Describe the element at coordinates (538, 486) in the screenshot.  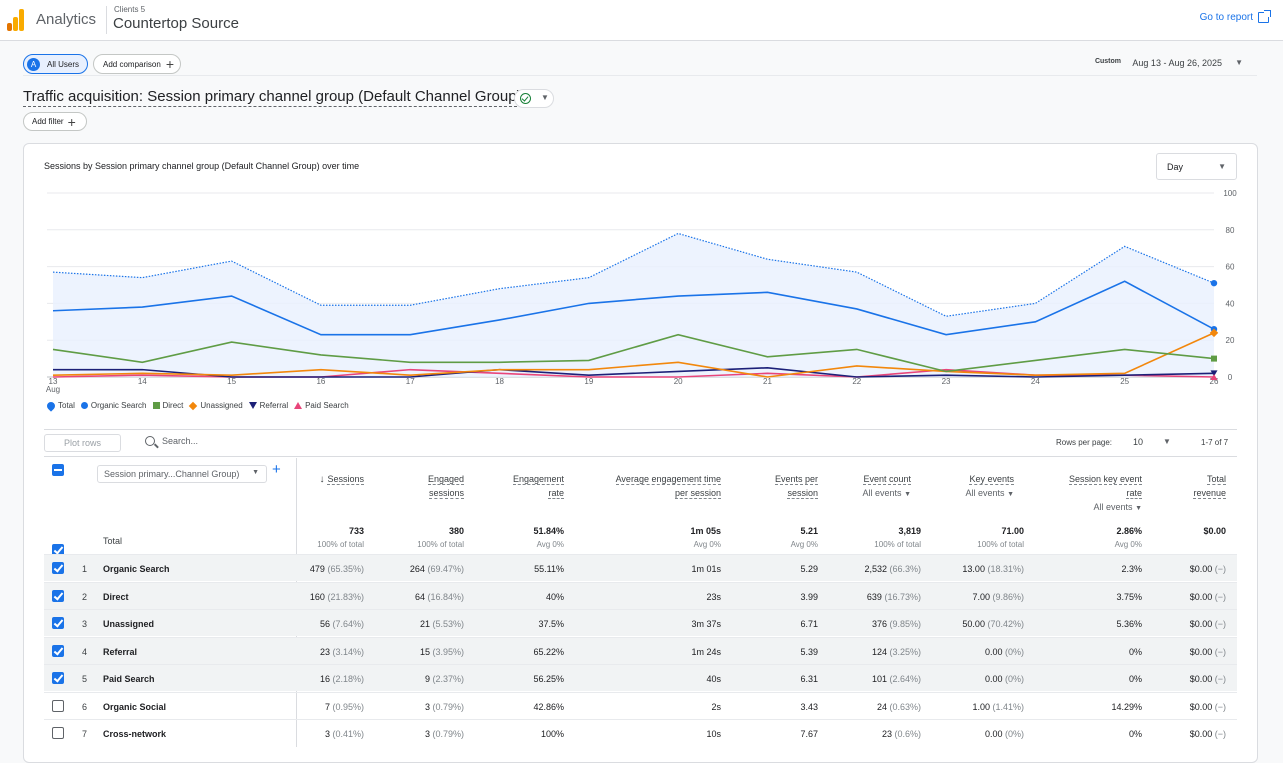
I see `col-header-engagement-rate: Engagement rate` at that location.